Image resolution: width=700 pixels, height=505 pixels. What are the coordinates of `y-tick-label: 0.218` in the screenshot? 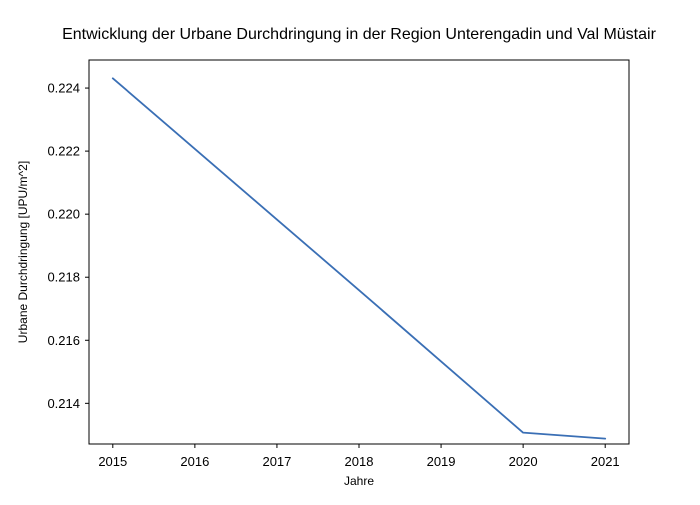 It's located at (63, 277).